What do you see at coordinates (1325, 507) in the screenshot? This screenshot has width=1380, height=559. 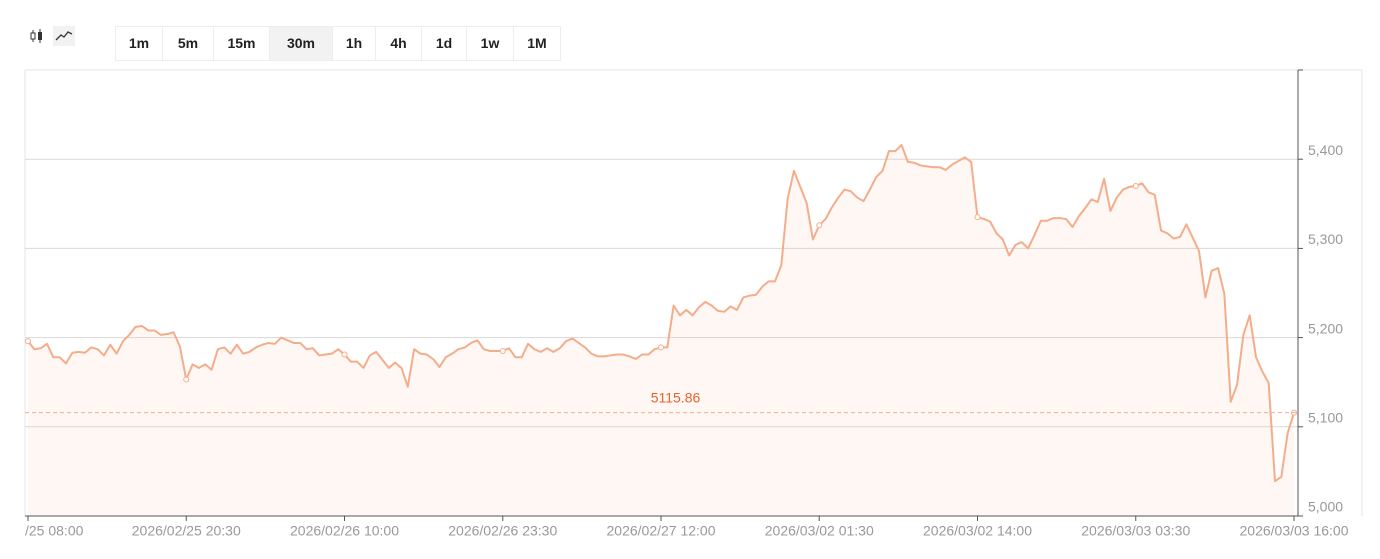 I see `y-tick-label: 5,000` at bounding box center [1325, 507].